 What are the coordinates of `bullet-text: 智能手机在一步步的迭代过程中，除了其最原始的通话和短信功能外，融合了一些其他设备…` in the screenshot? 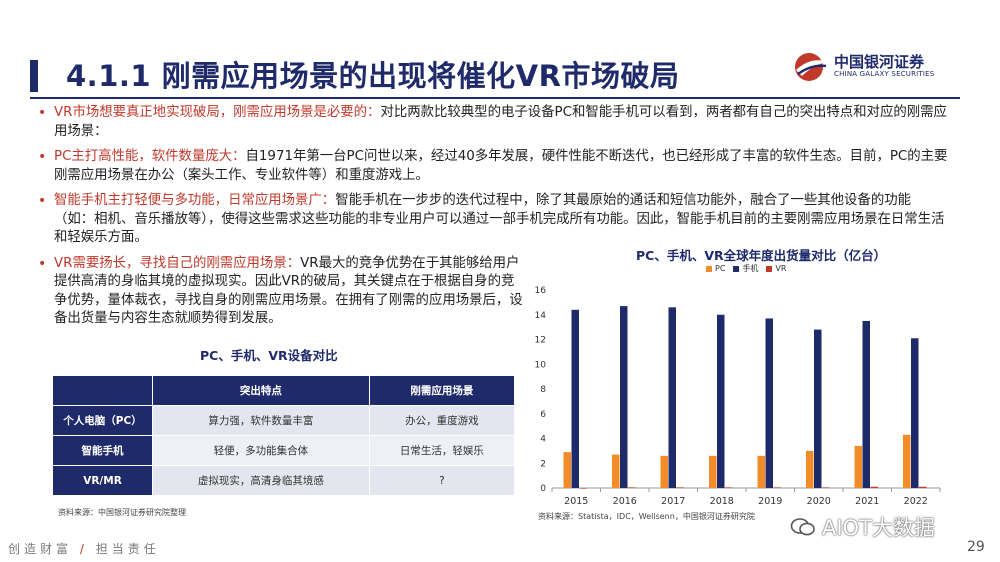 It's located at (499, 219).